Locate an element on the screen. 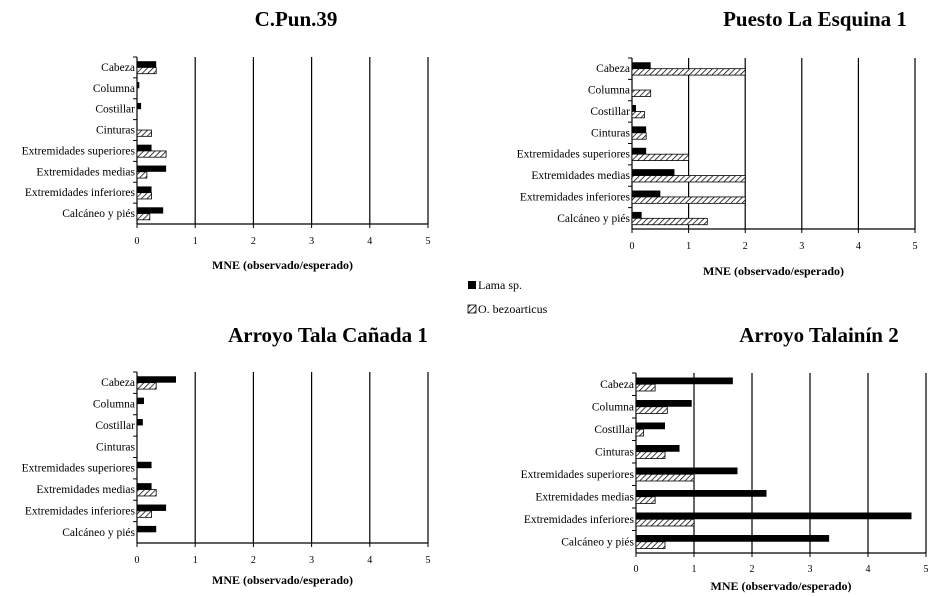 This screenshot has width=928, height=597. chart-title: C.Pun.39 is located at coordinates (296, 19).